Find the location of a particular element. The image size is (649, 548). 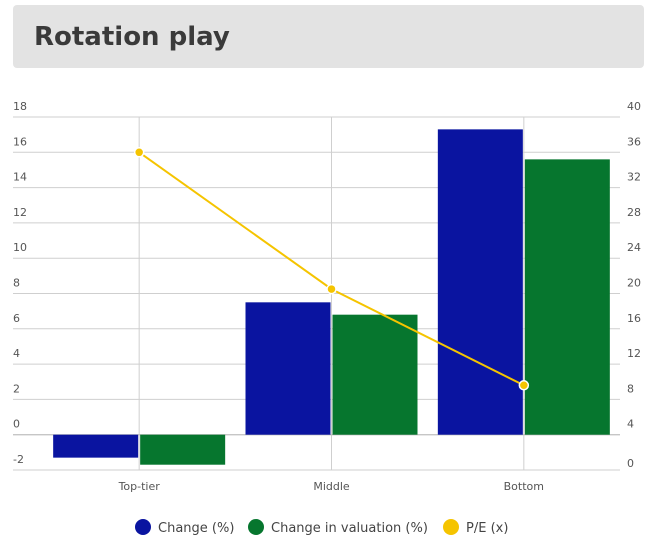

left-tick-label: 14 is located at coordinates (20, 177).